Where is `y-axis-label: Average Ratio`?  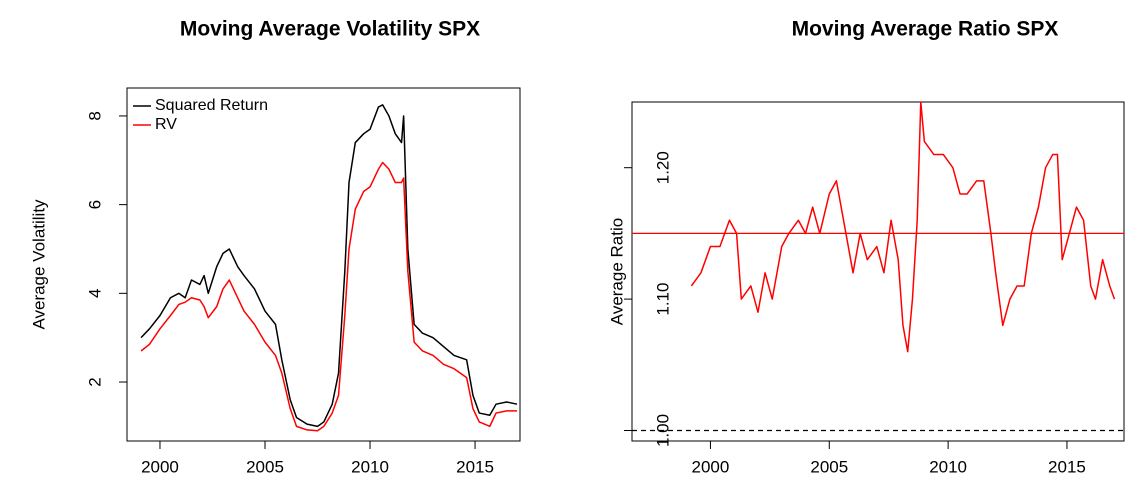 y-axis-label: Average Ratio is located at coordinates (616, 271).